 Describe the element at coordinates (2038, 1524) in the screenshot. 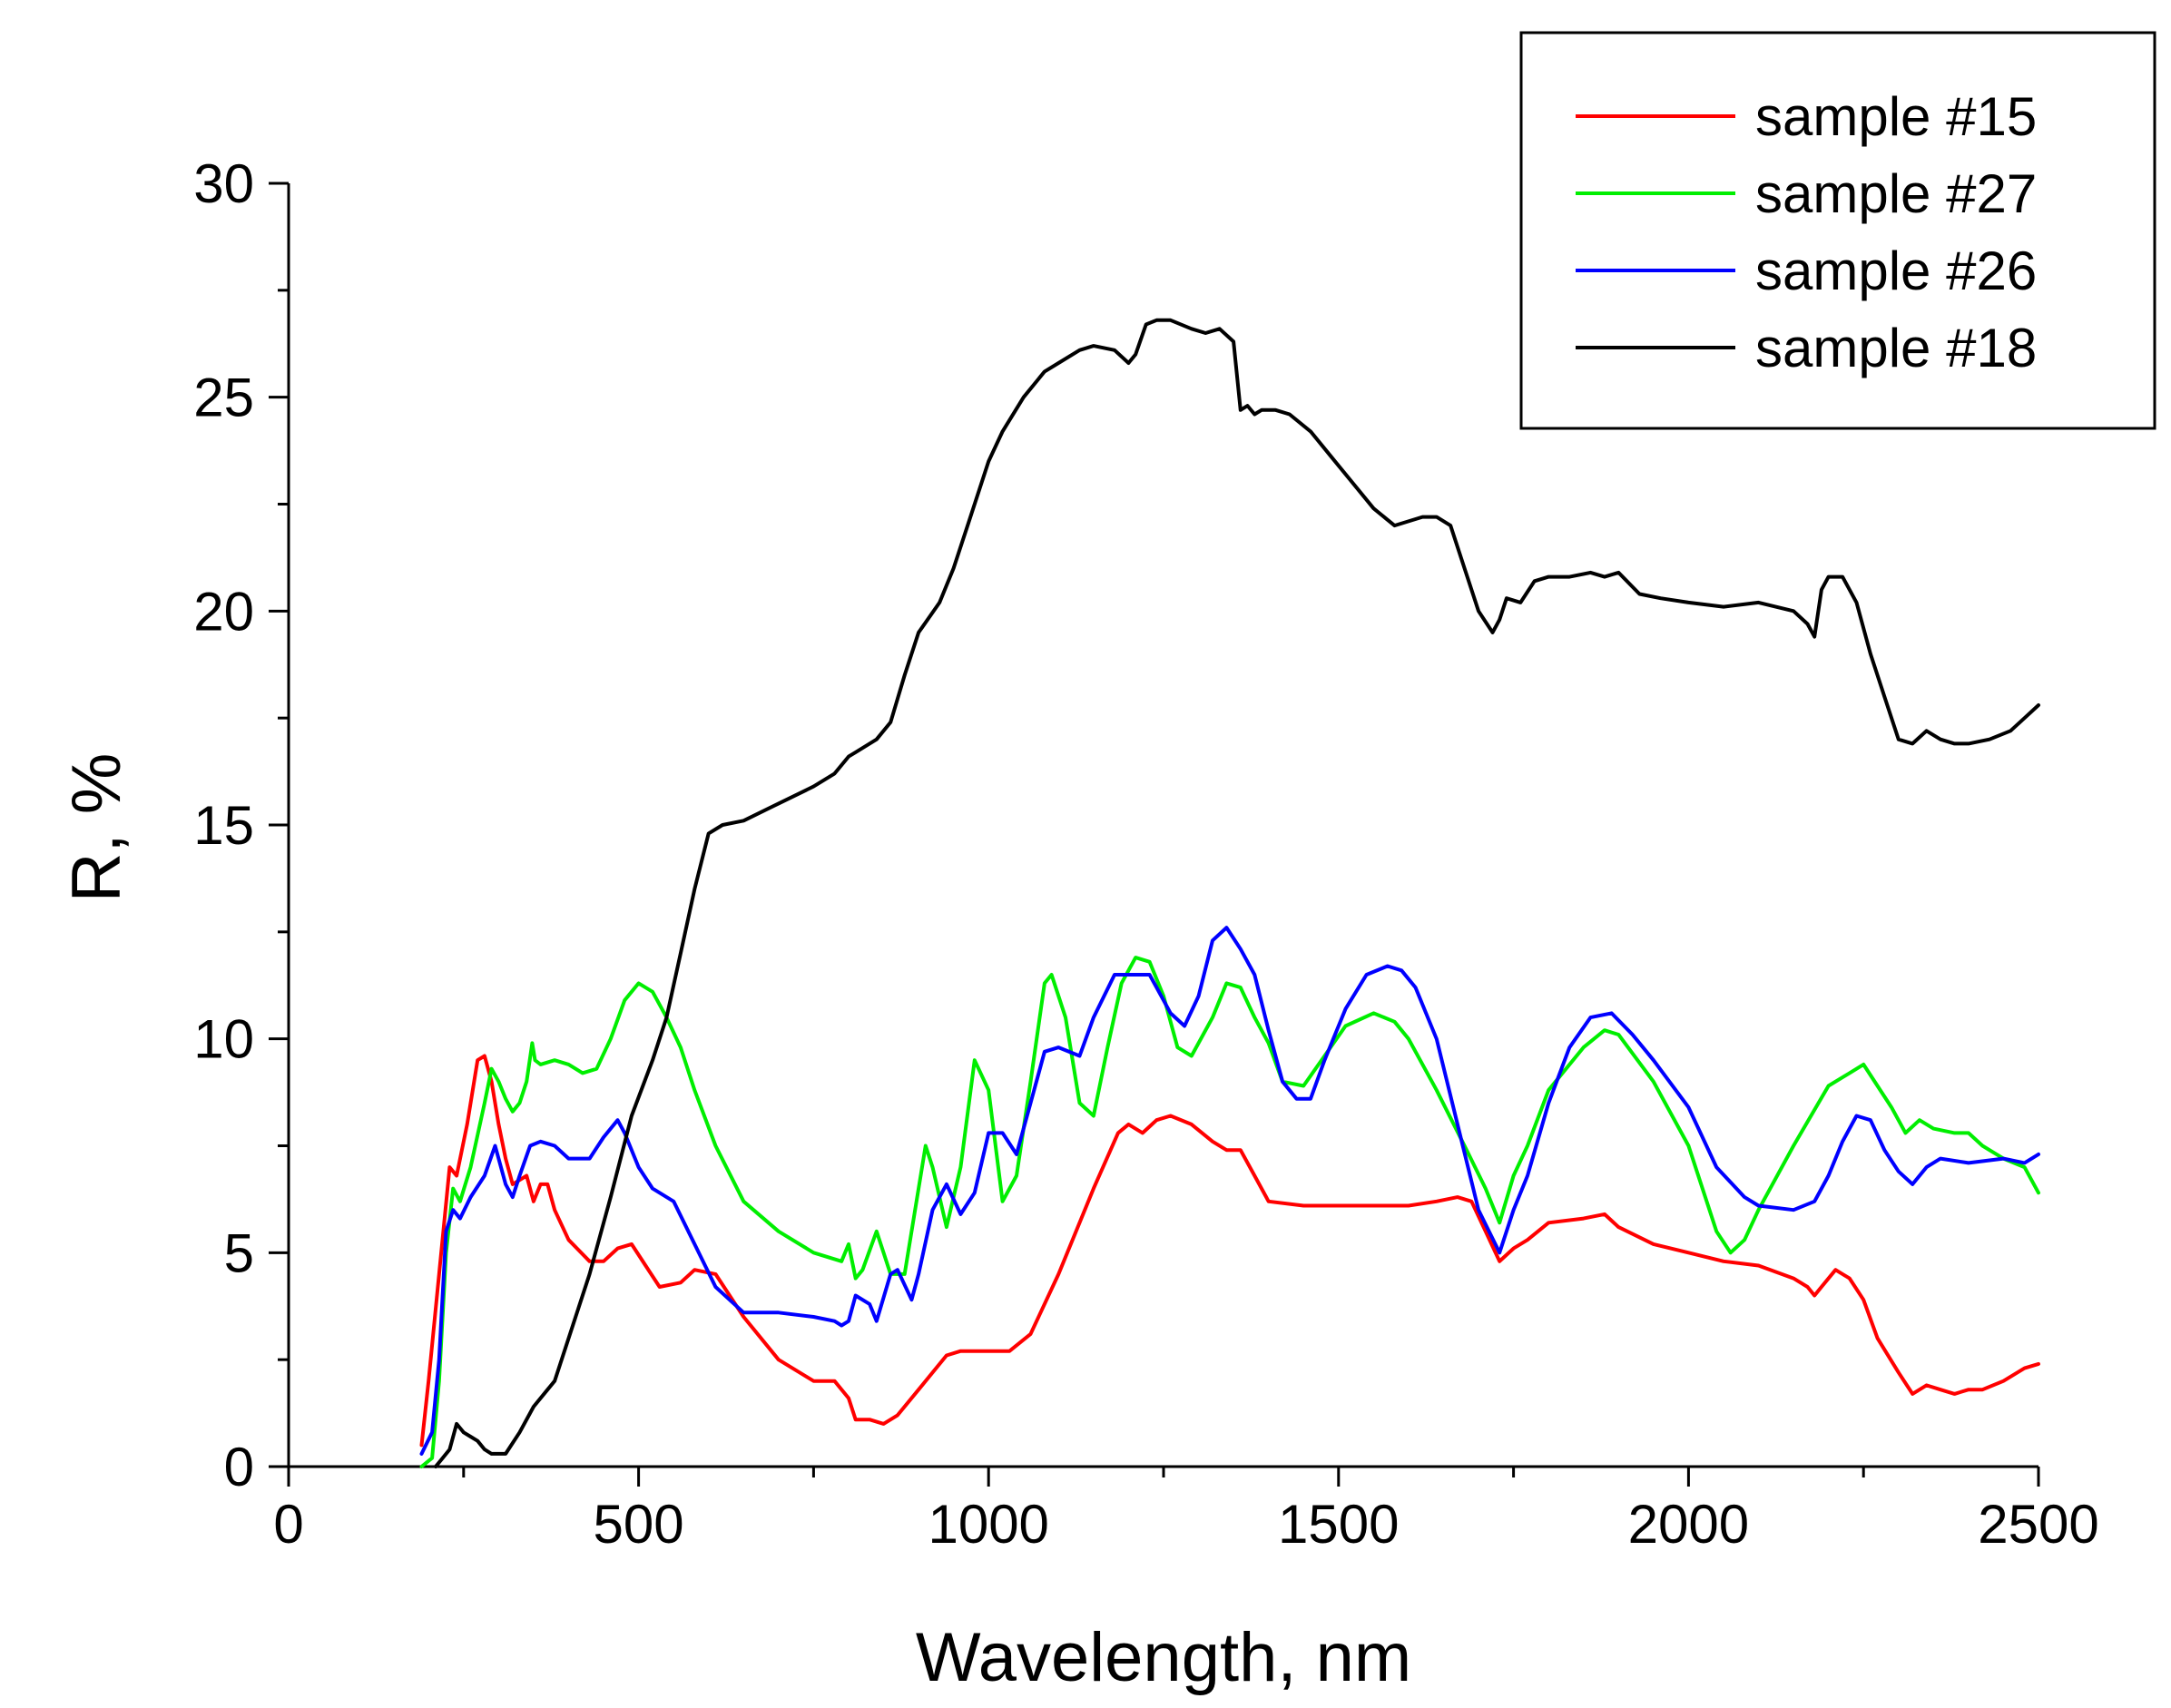

I see `x-tick-label: 2500` at that location.